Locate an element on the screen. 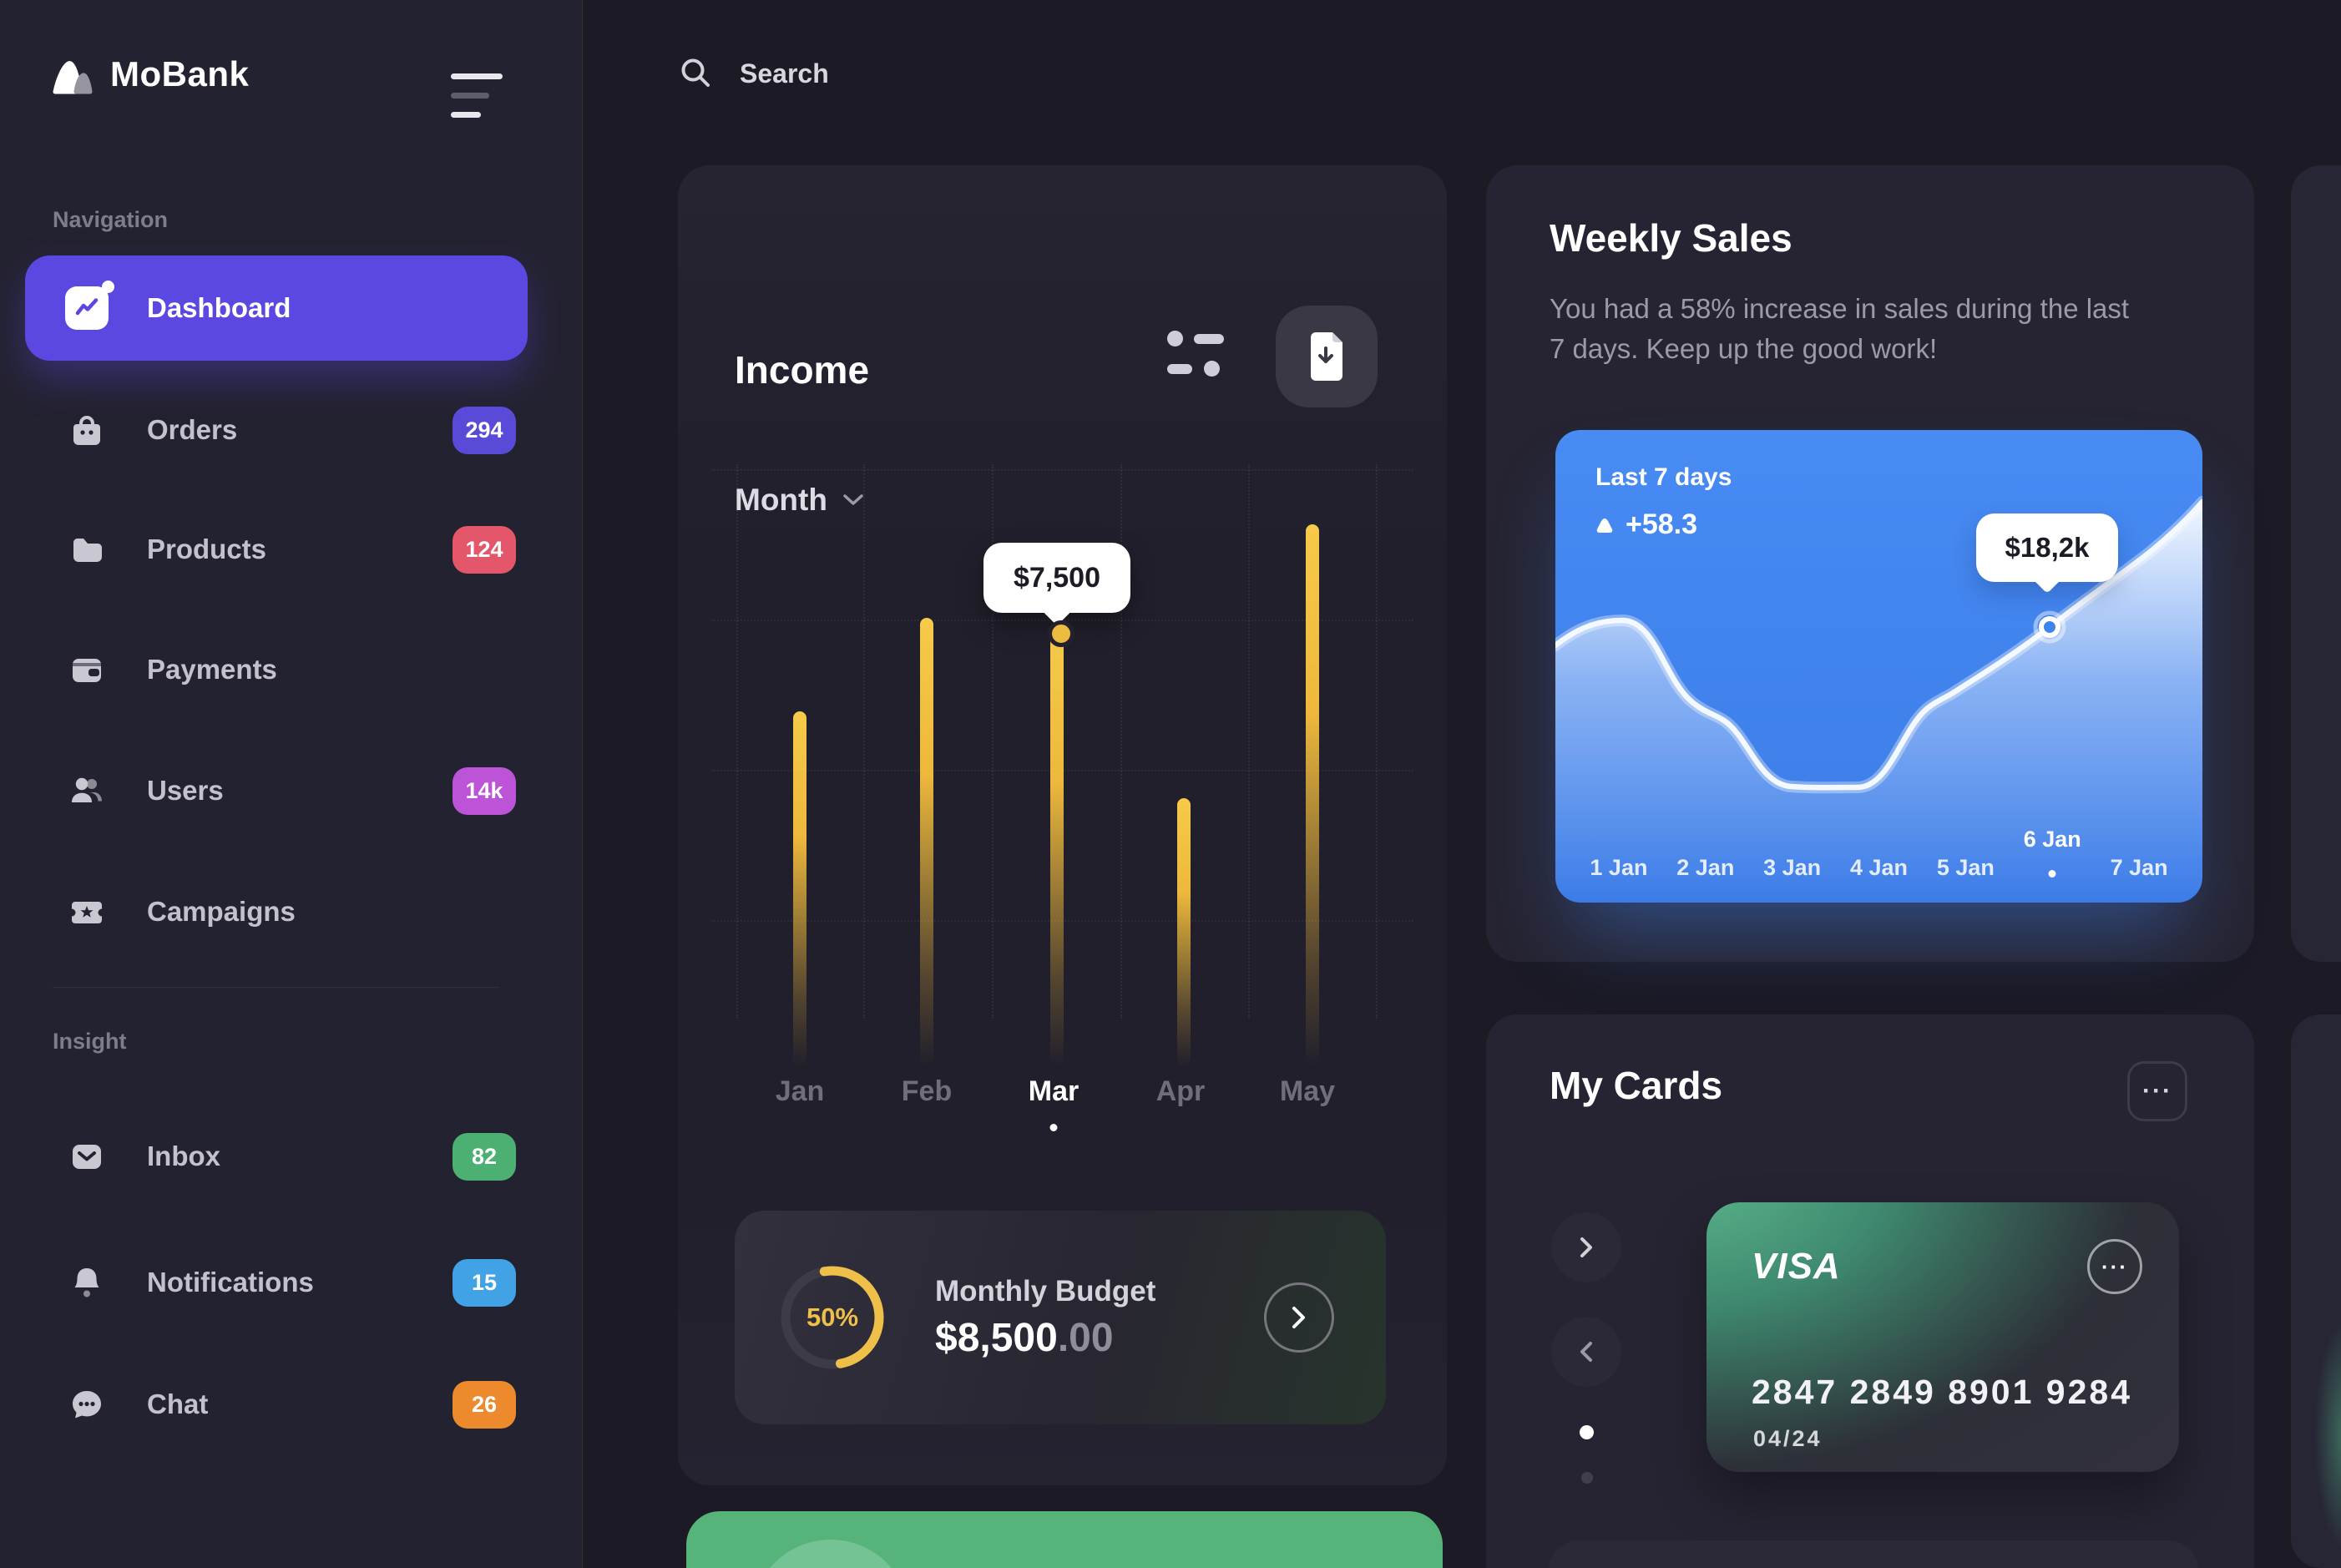 This screenshot has height=1568, width=2341. products-count-badge: 124 is located at coordinates (485, 549).